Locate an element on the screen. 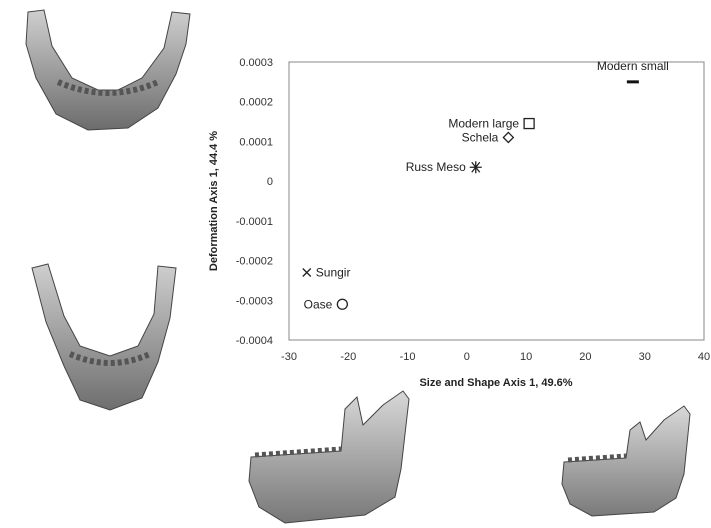 The width and height of the screenshot is (711, 528). point-label: Sungir is located at coordinates (333, 272).